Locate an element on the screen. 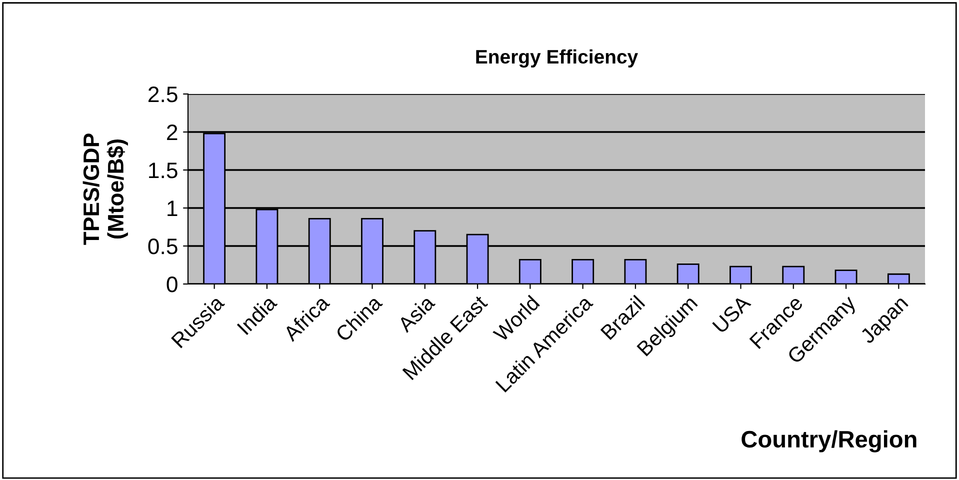 The image size is (959, 480). y-tick-label: 2 is located at coordinates (172, 132).